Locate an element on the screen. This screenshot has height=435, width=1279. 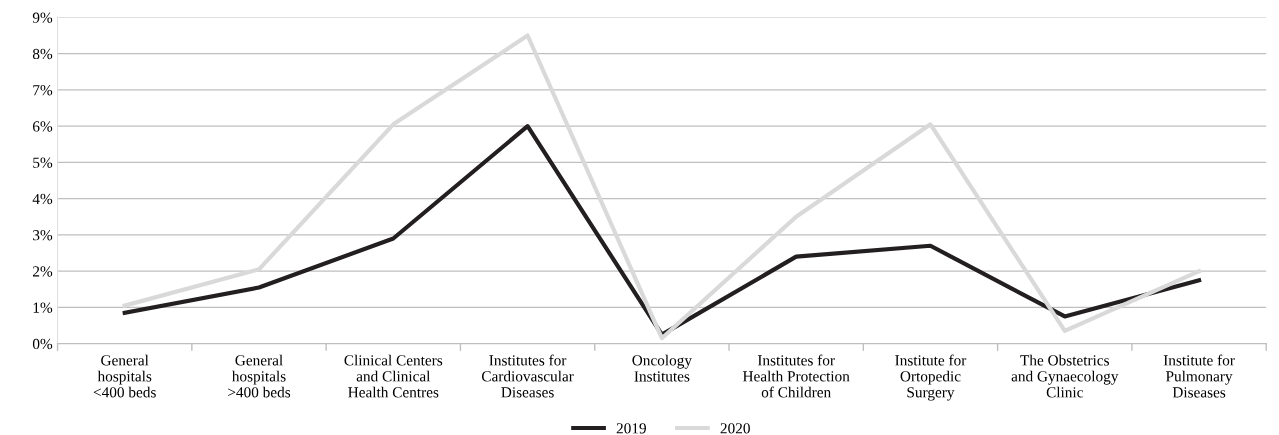
x-tick-label: Institutes for Health Protection of Children is located at coordinates (796, 376).